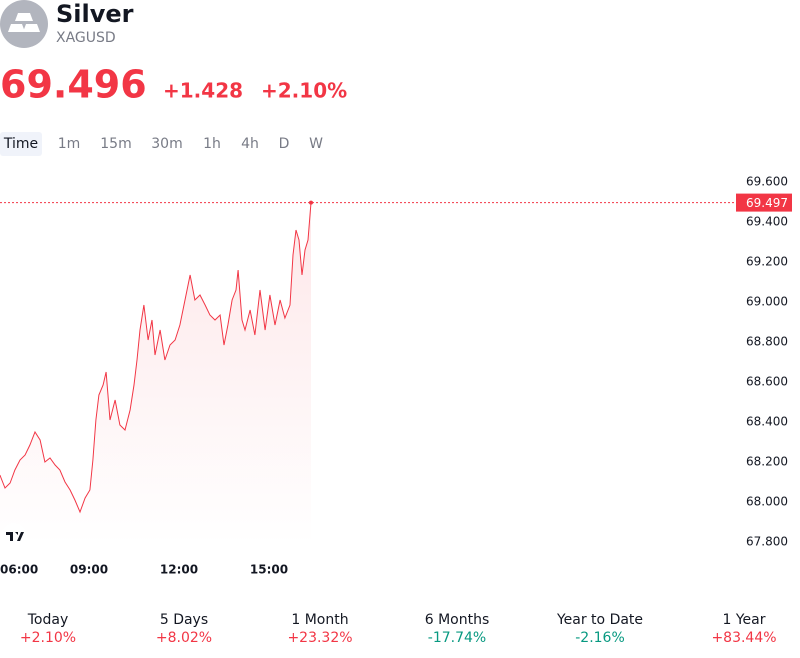 This screenshot has width=800, height=658. Describe the element at coordinates (48, 638) in the screenshot. I see `period-change: +2.10%` at that location.